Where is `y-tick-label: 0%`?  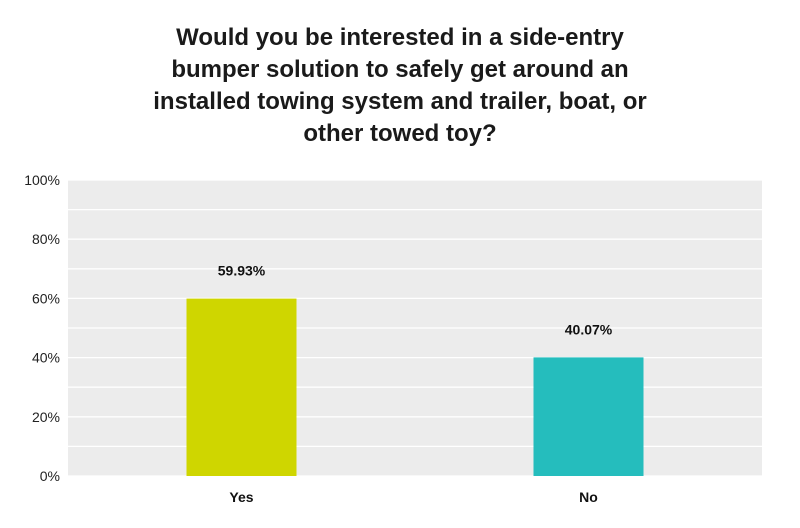 y-tick-label: 0% is located at coordinates (50, 476).